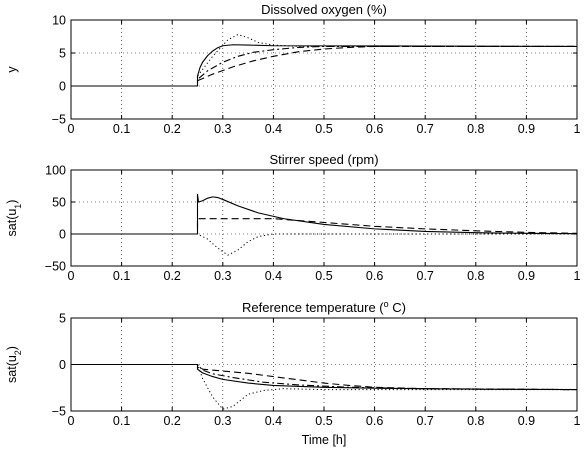 The image size is (587, 453). Describe the element at coordinates (323, 159) in the screenshot. I see `chart-title: Stirrer speed (rpm)` at that location.